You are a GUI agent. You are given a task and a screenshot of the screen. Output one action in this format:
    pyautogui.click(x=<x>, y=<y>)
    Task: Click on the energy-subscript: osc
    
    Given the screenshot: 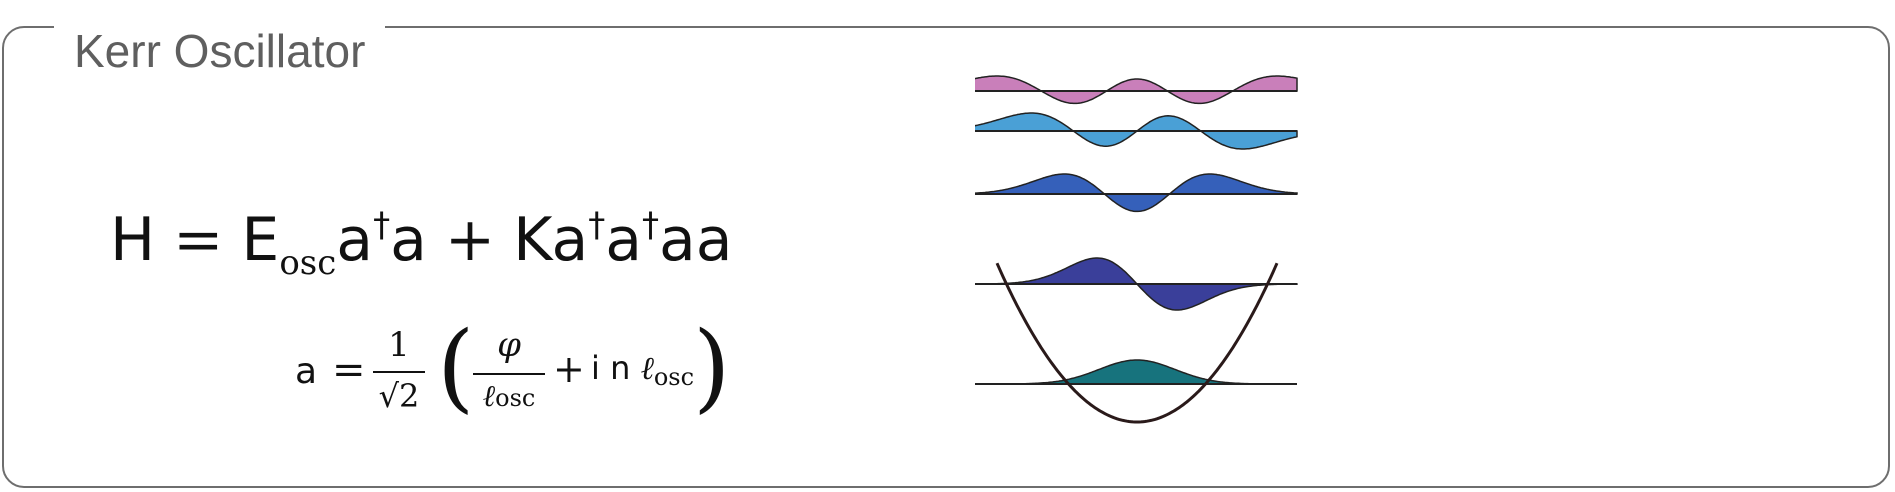 What is the action you would take?
    pyautogui.click(x=308, y=263)
    